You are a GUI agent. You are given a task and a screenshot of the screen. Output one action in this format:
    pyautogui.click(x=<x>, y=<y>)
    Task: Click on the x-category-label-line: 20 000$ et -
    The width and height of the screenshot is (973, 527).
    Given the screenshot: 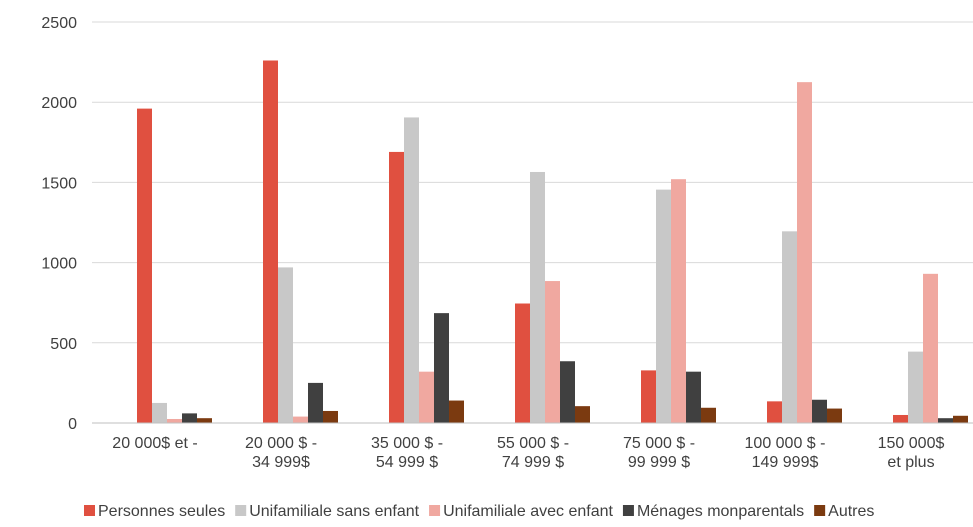 What is the action you would take?
    pyautogui.click(x=154, y=443)
    